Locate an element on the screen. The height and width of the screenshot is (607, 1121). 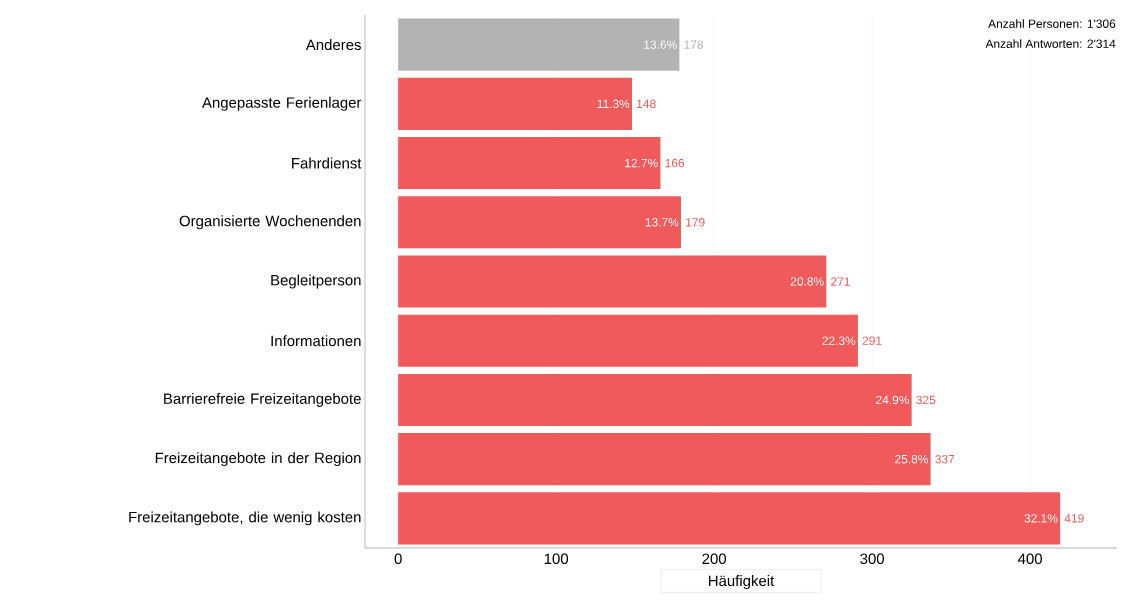
data-label: 325 is located at coordinates (926, 400).